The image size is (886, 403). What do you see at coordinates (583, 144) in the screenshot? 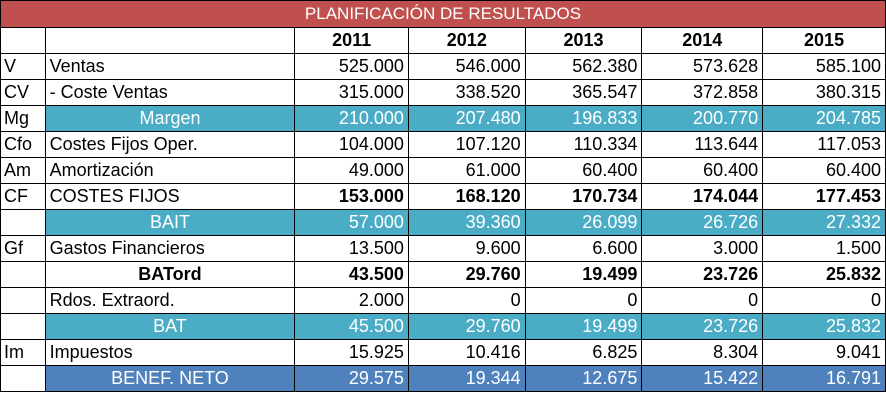
I see `value-cell: 110.334` at bounding box center [583, 144].